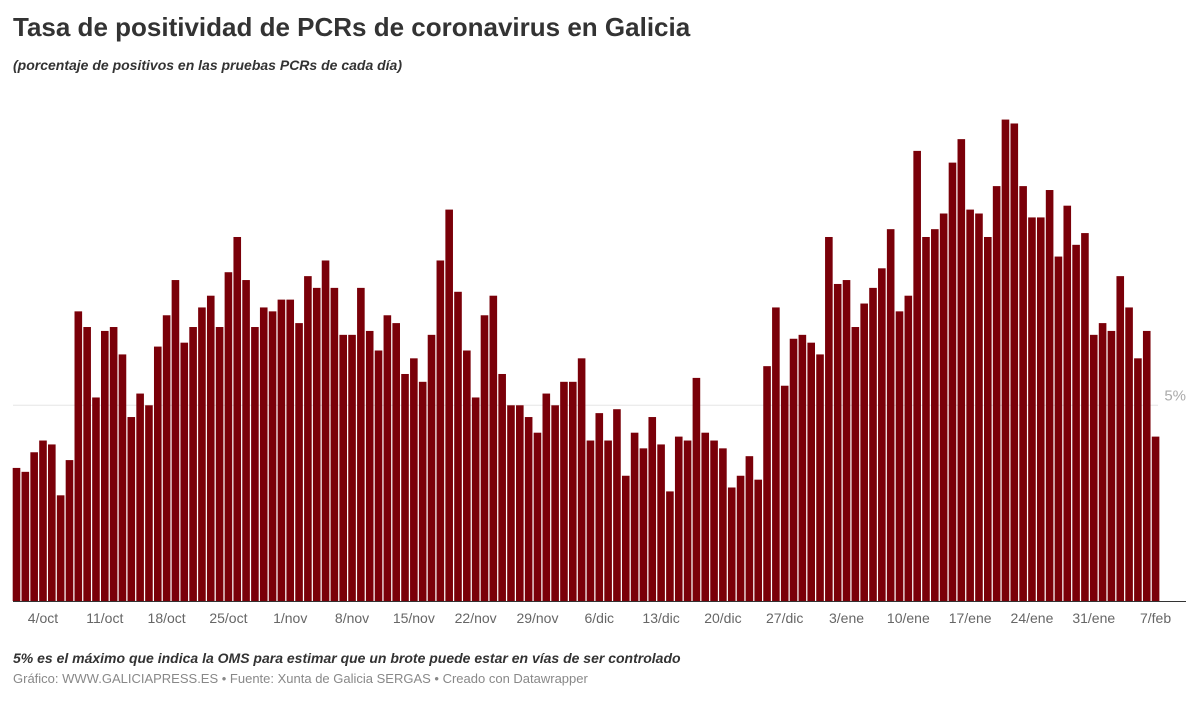  I want to click on x-tick-label: 25/oct, so click(228, 618).